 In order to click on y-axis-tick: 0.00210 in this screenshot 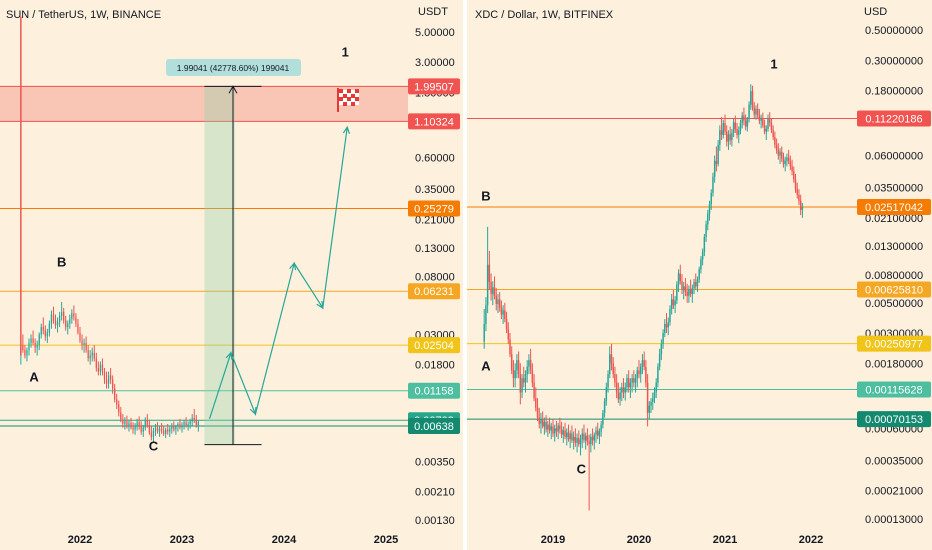, I will do `click(435, 493)`.